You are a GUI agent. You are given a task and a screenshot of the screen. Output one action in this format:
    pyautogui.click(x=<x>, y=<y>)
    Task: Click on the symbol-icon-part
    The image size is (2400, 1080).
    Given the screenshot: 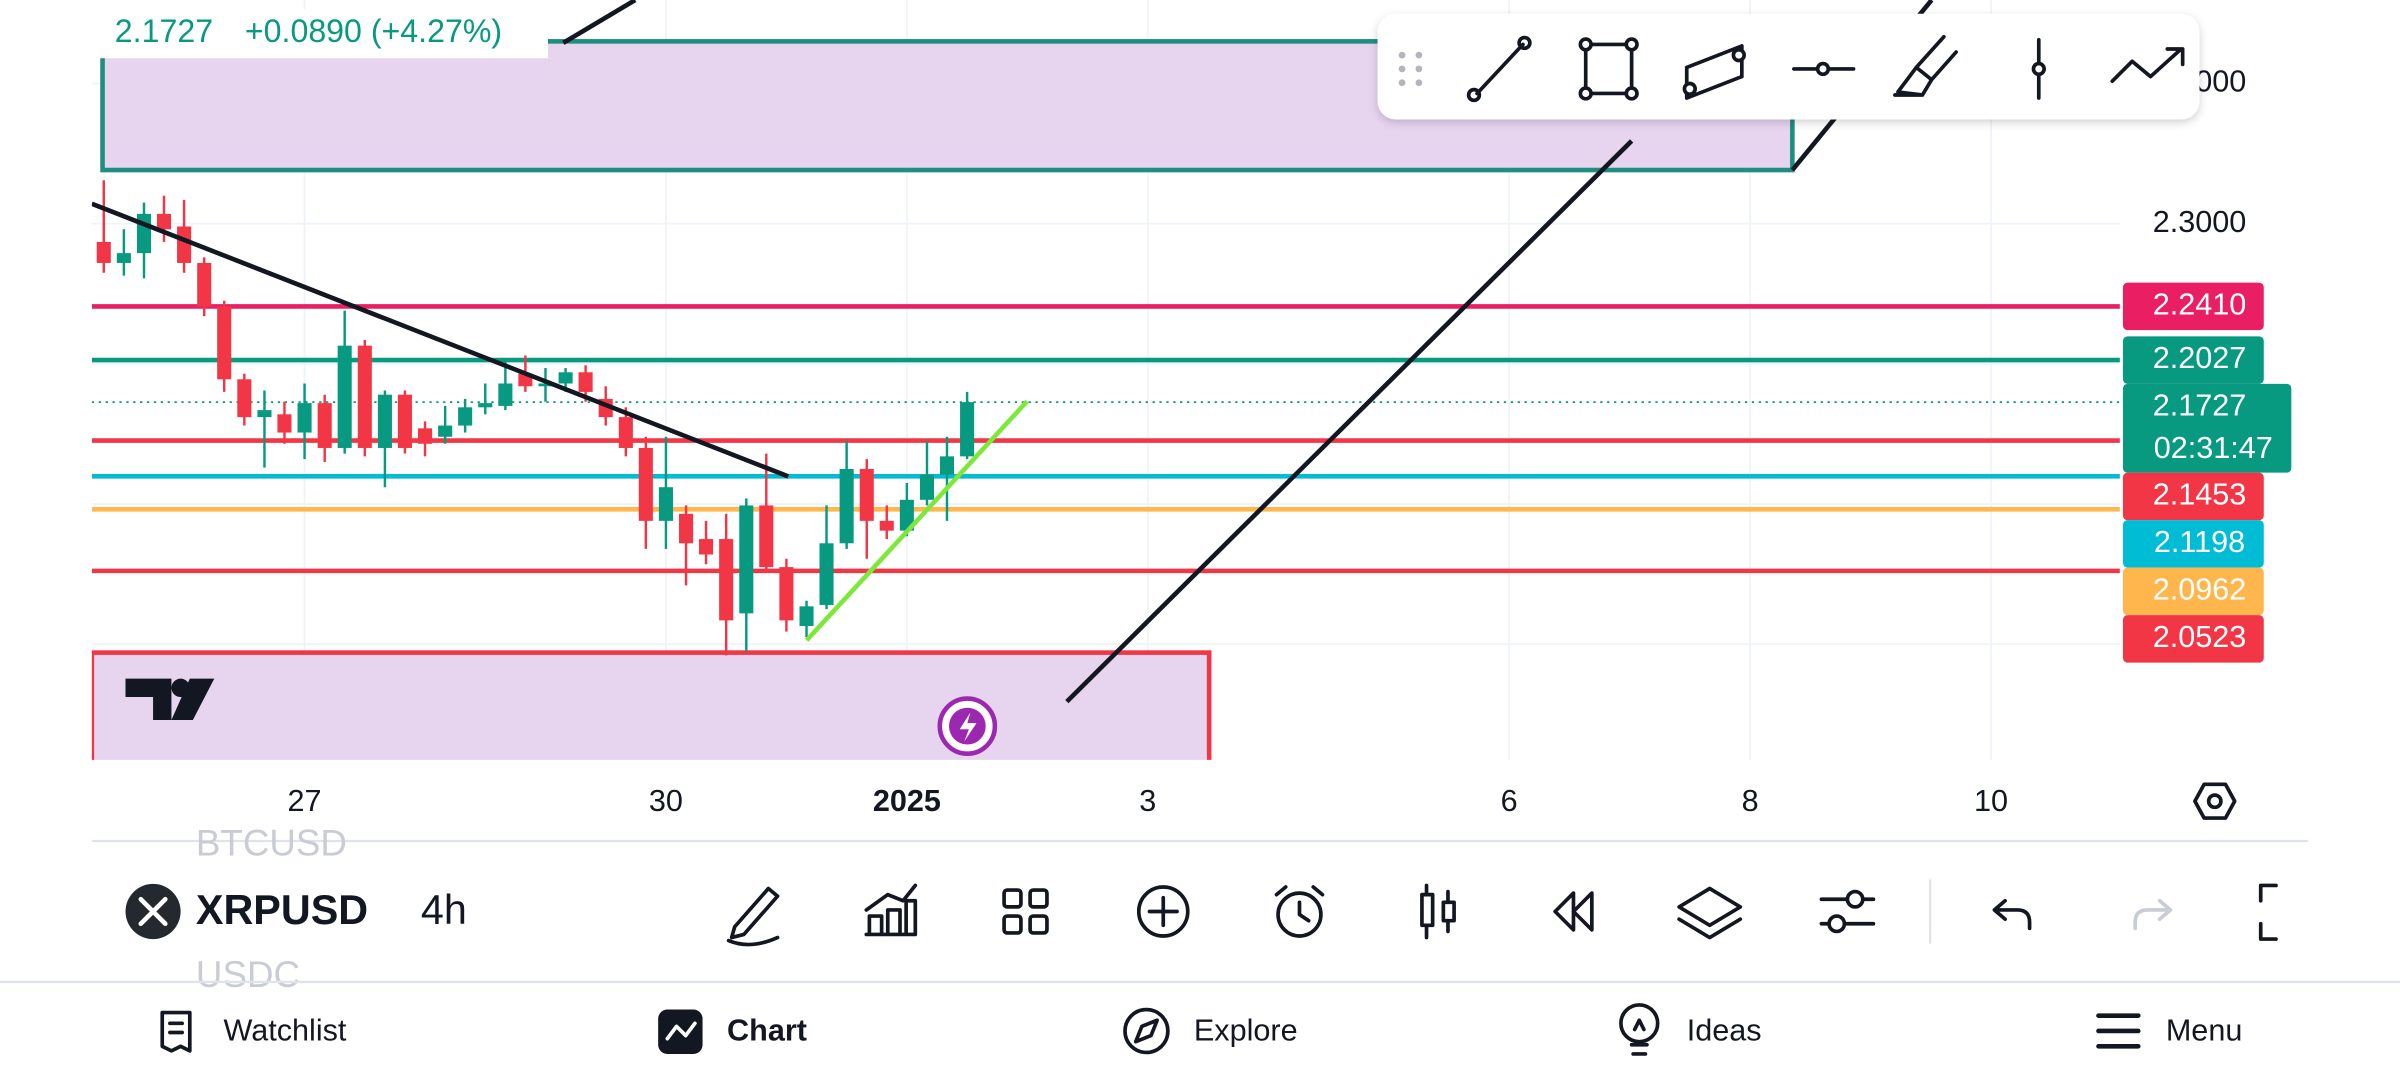 What is the action you would take?
    pyautogui.click(x=153, y=911)
    